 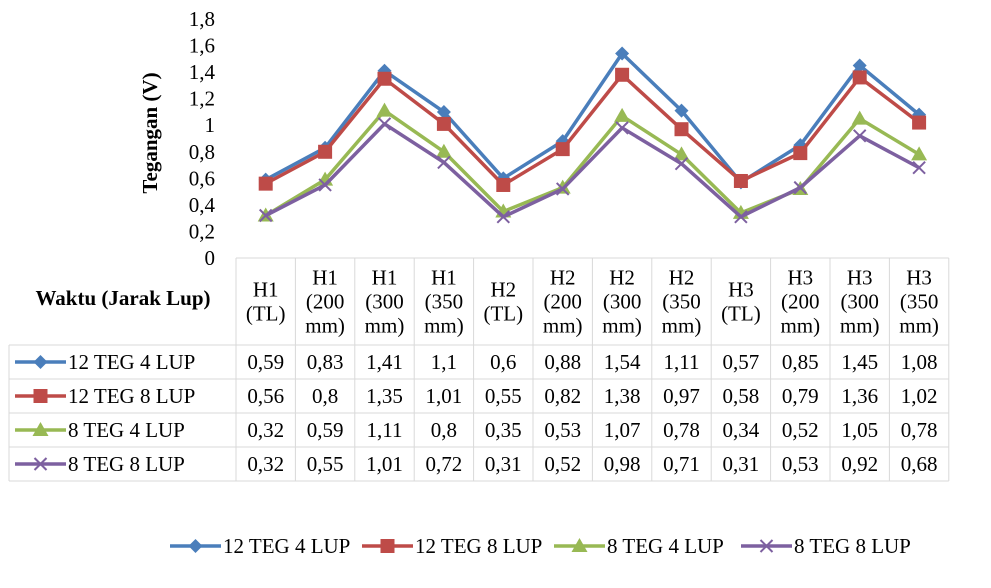 What do you see at coordinates (622, 362) in the screenshot?
I see `data-value: 1,54` at bounding box center [622, 362].